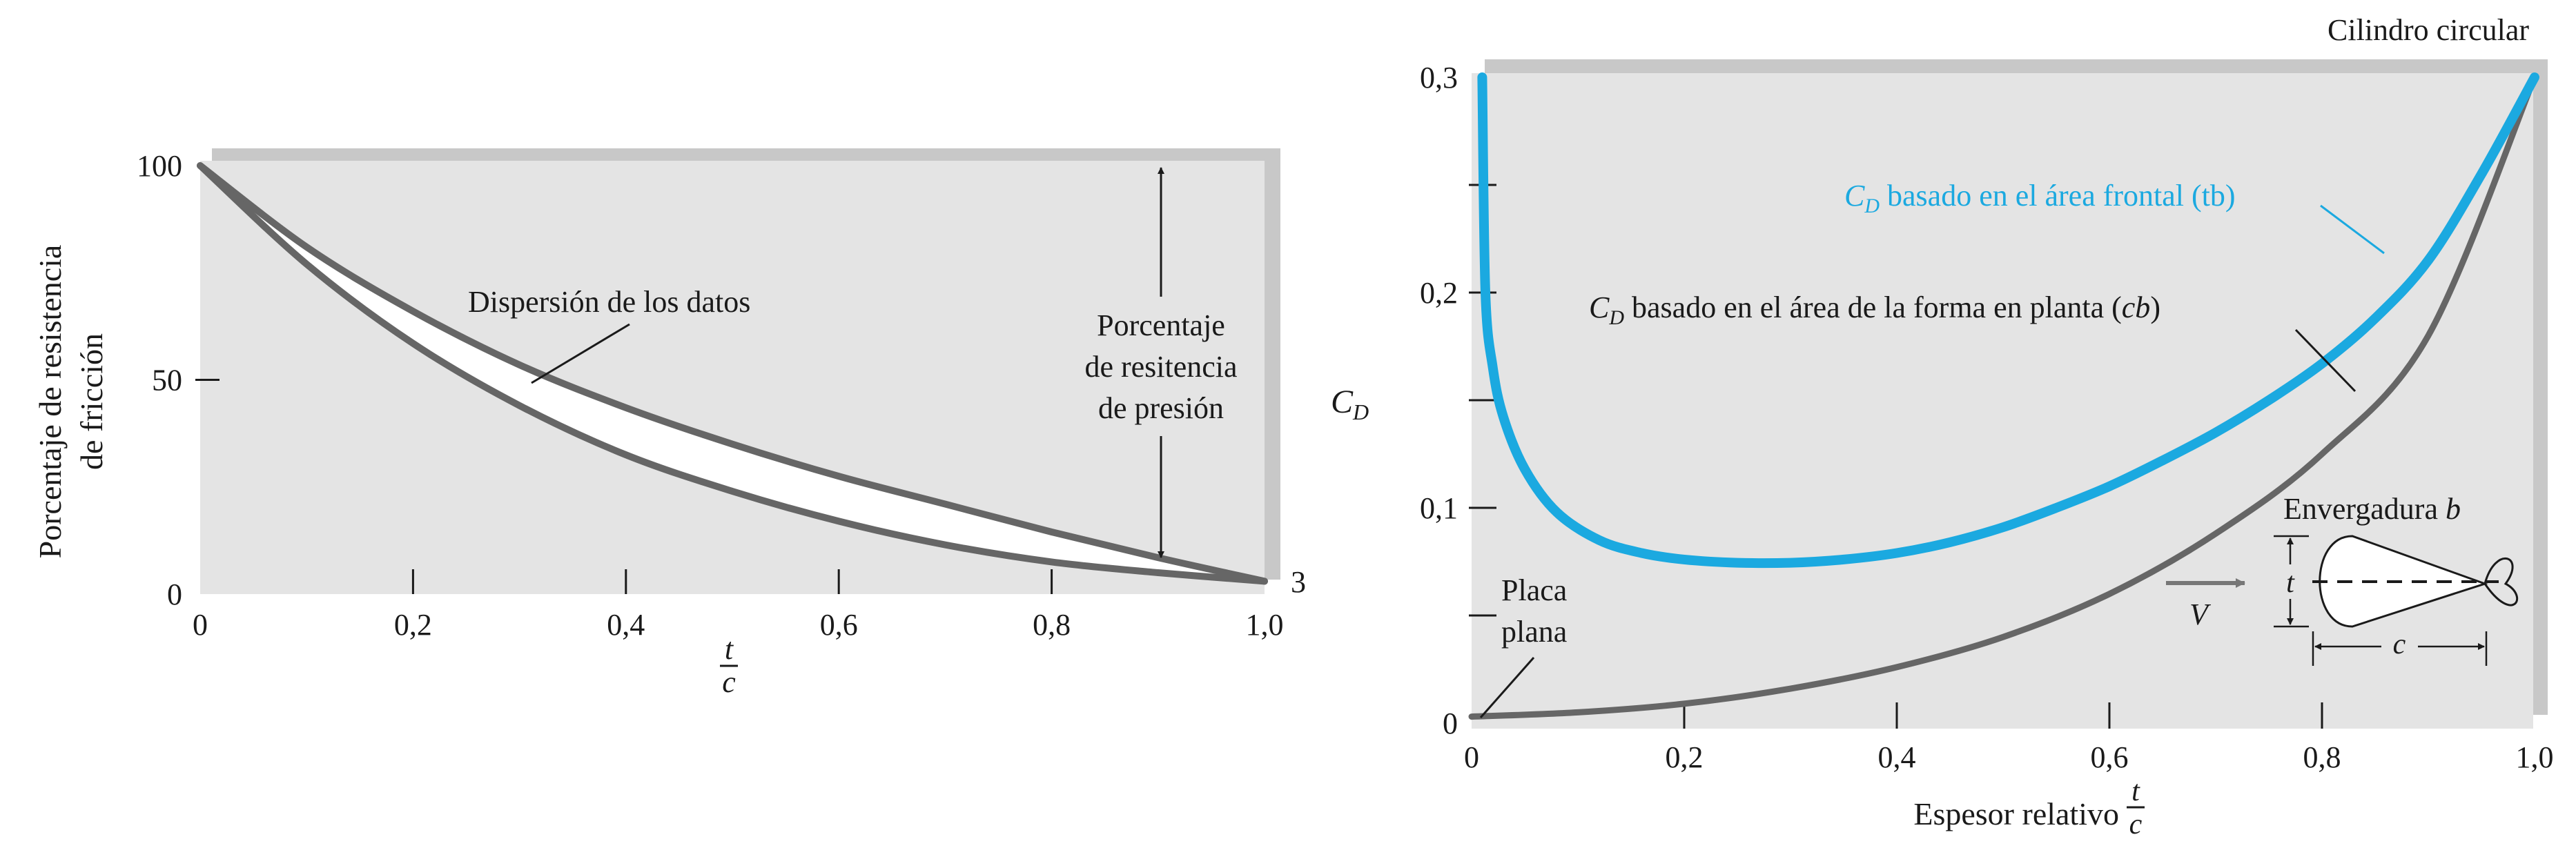 Image resolution: width=2576 pixels, height=848 pixels. What do you see at coordinates (2016, 814) in the screenshot?
I see `right-x-label: Espesor relativo` at bounding box center [2016, 814].